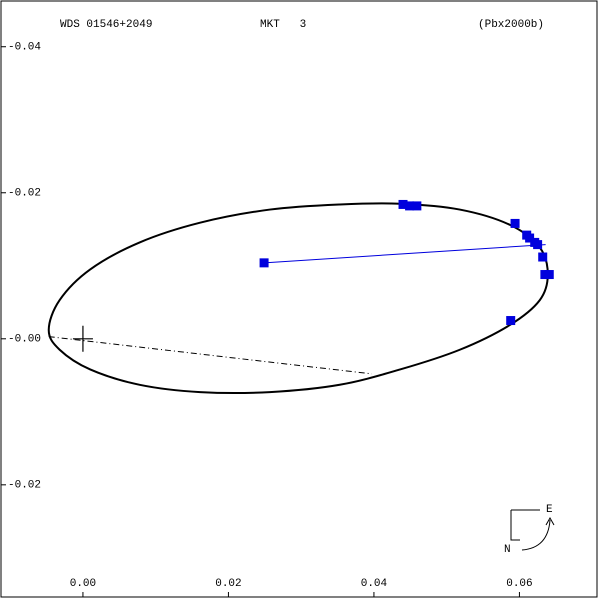  What do you see at coordinates (515, 525) in the screenshot?
I see `compass-axes` at bounding box center [515, 525].